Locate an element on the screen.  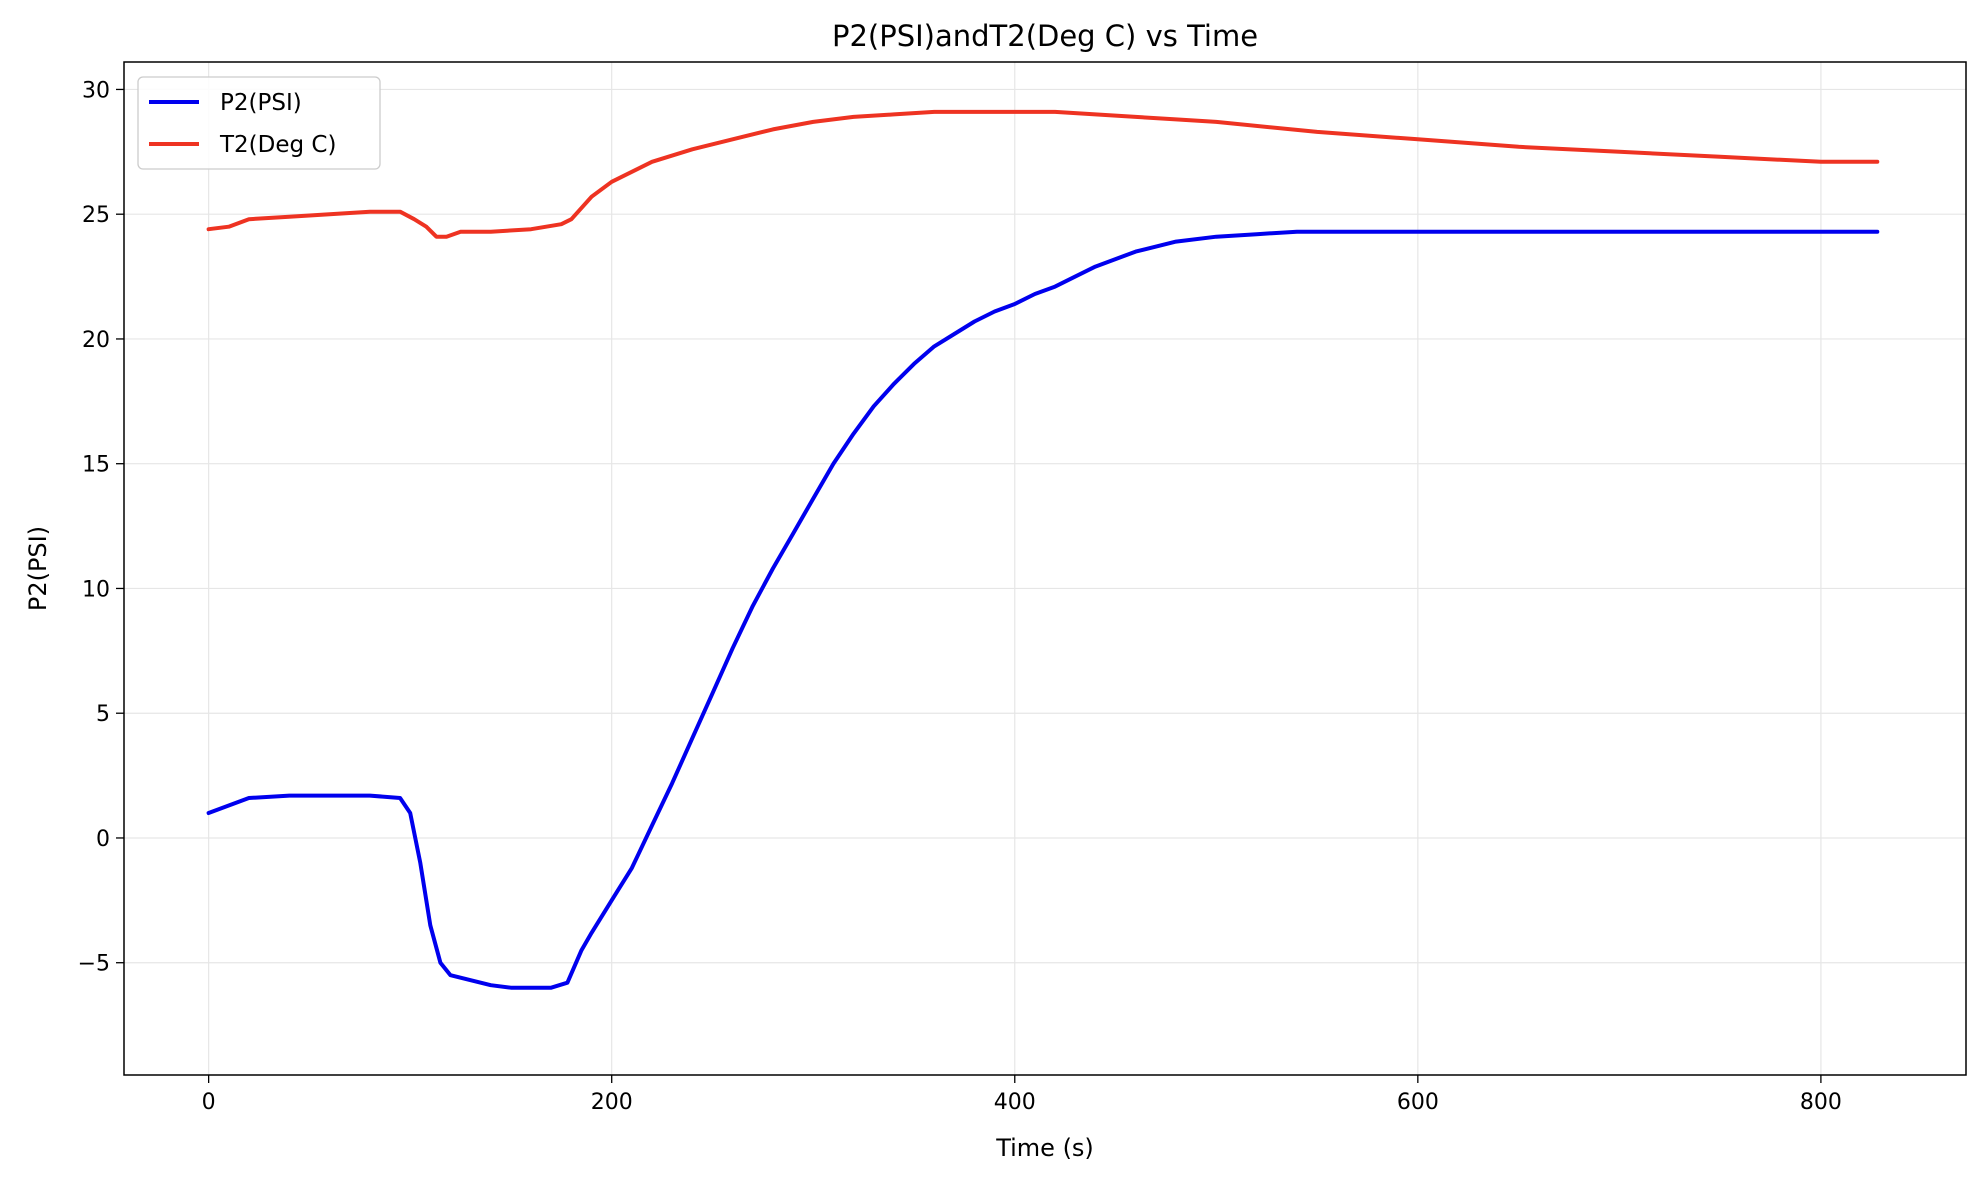
legend: P2(PSI) T2(Deg C) is located at coordinates (259, 123).